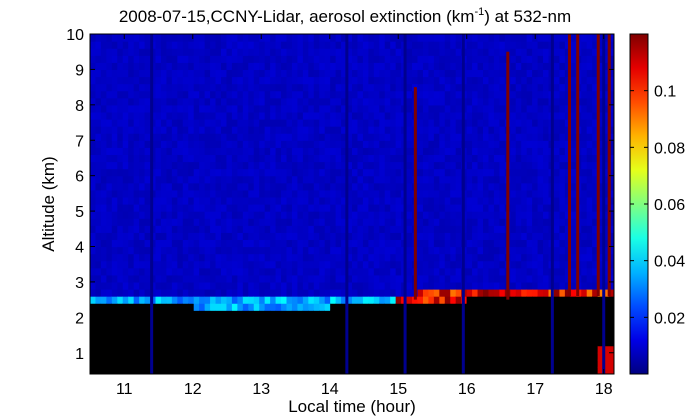 The width and height of the screenshot is (700, 420). I want to click on data-gap, so click(152, 204).